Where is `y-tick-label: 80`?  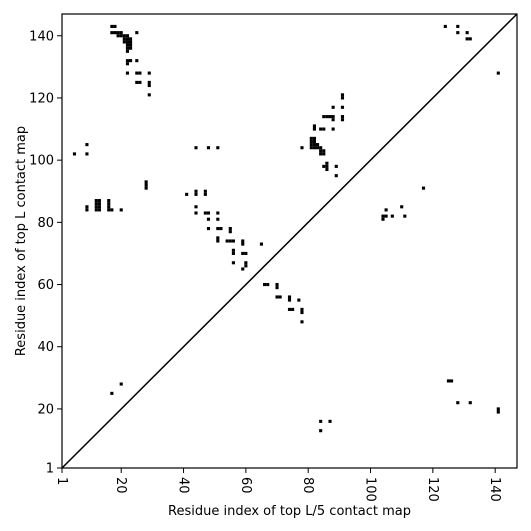
y-tick-label: 80 is located at coordinates (45, 223).